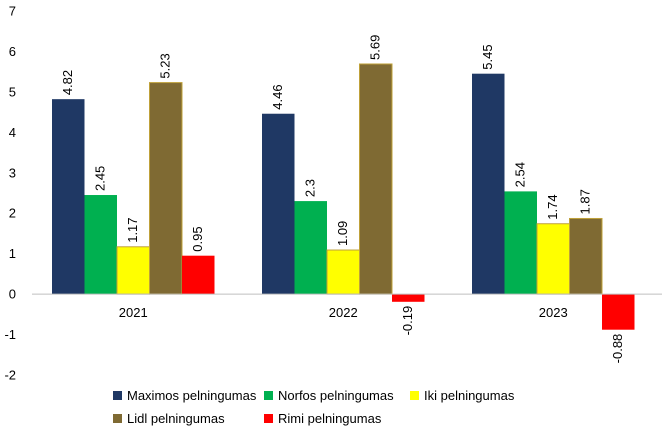 The height and width of the screenshot is (435, 670). I want to click on legend-item: Lidl pelningumas, so click(169, 418).